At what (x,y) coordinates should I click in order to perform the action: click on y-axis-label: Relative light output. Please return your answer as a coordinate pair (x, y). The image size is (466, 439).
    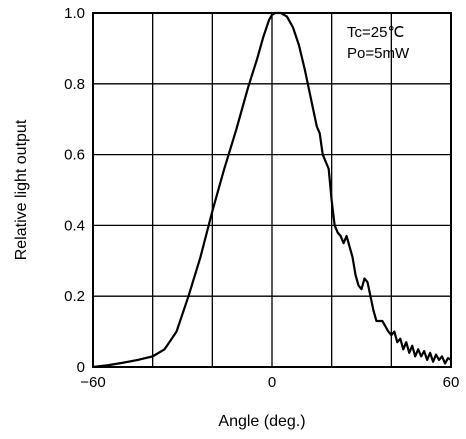
    Looking at the image, I should click on (21, 189).